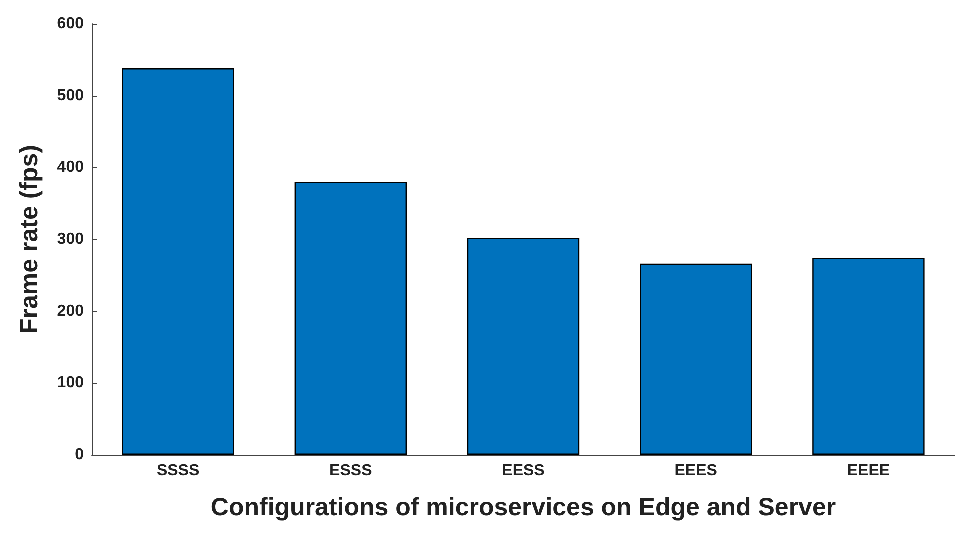  I want to click on y-axis-title: Frame rate (fps), so click(30, 239).